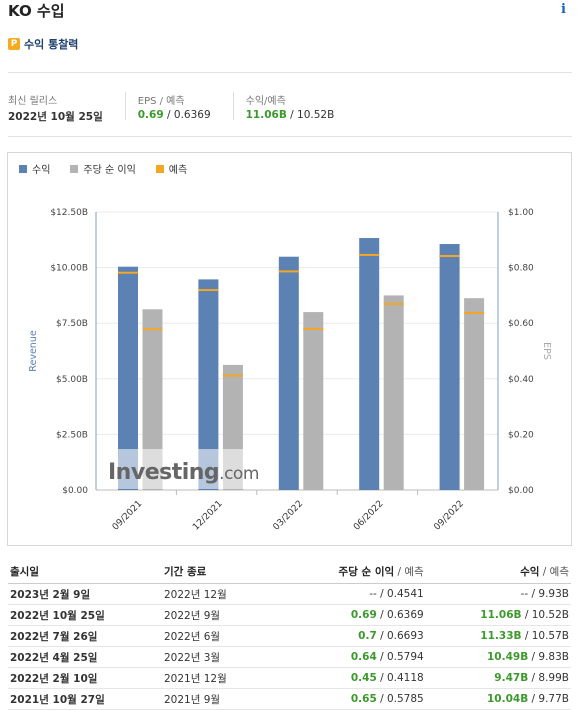 This screenshot has height=710, width=580. I want to click on cell-release-date: 2021년 10월 27일, so click(85, 699).